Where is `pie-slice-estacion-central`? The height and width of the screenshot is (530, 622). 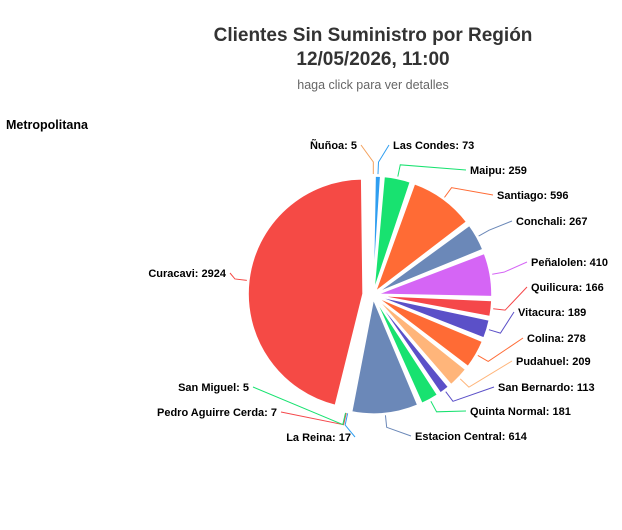 pie-slice-estacion-central is located at coordinates (384, 355).